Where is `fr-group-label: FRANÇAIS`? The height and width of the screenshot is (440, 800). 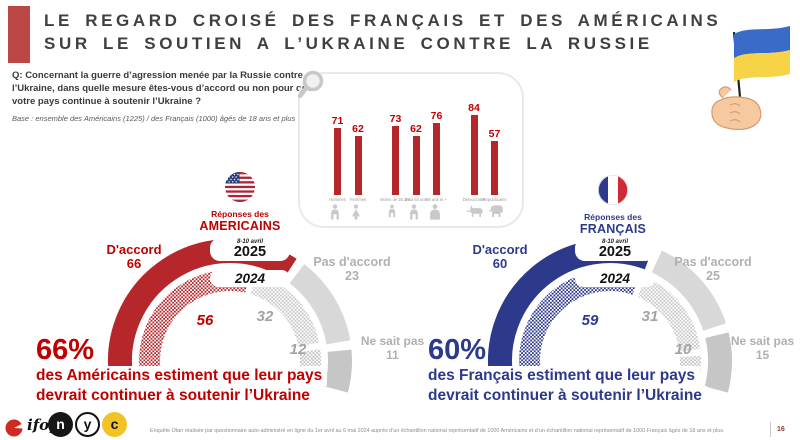
fr-group-label: FRANÇAIS is located at coordinates (613, 229).